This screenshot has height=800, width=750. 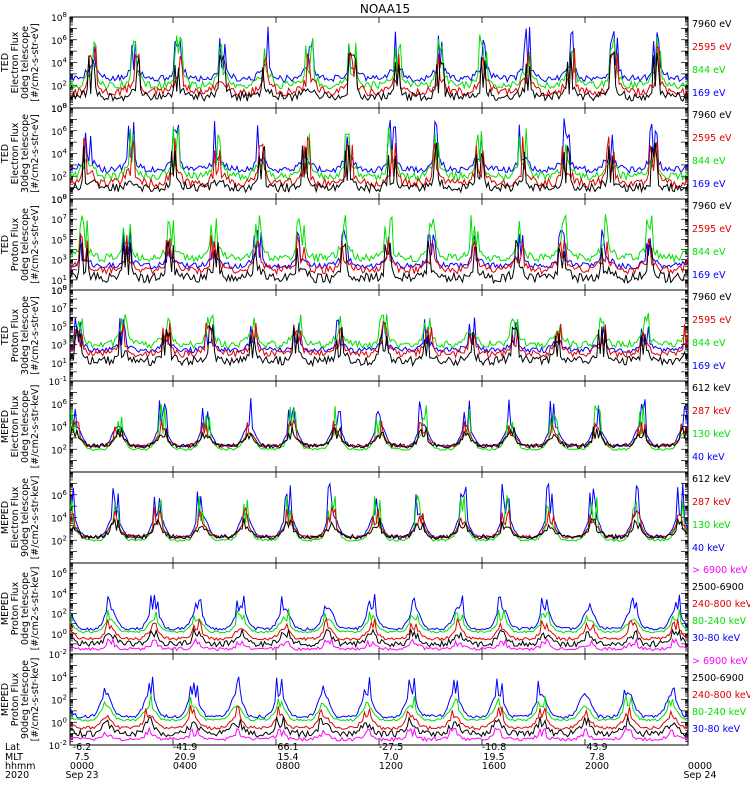 What do you see at coordinates (716, 638) in the screenshot?
I see `legend-entry: 30-80 keV` at bounding box center [716, 638].